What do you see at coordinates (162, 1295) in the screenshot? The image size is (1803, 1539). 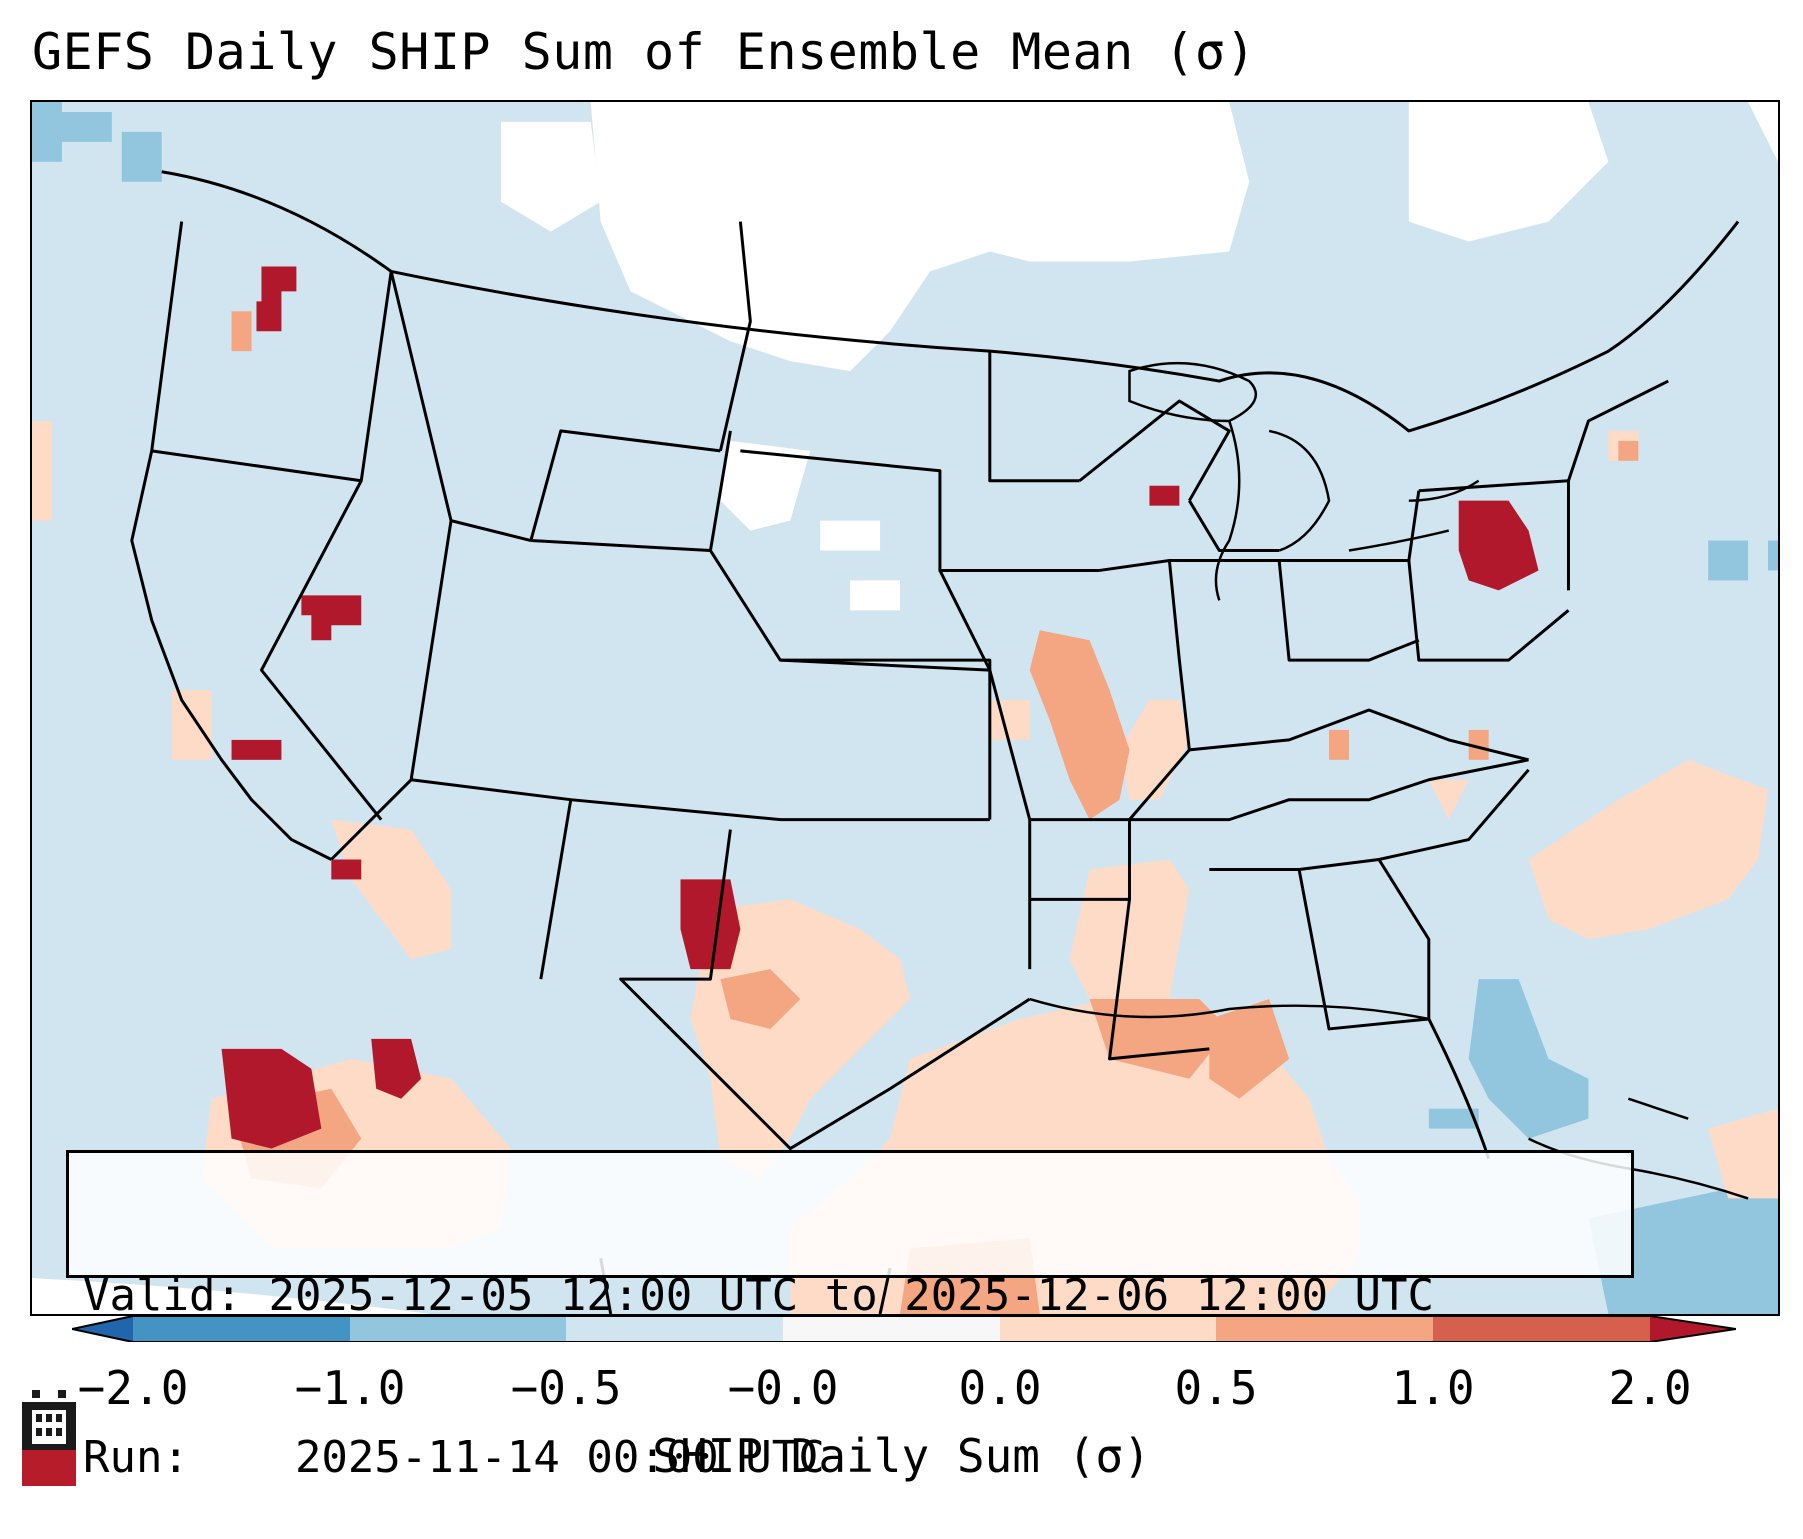 I see `valid-label: Valid:` at bounding box center [162, 1295].